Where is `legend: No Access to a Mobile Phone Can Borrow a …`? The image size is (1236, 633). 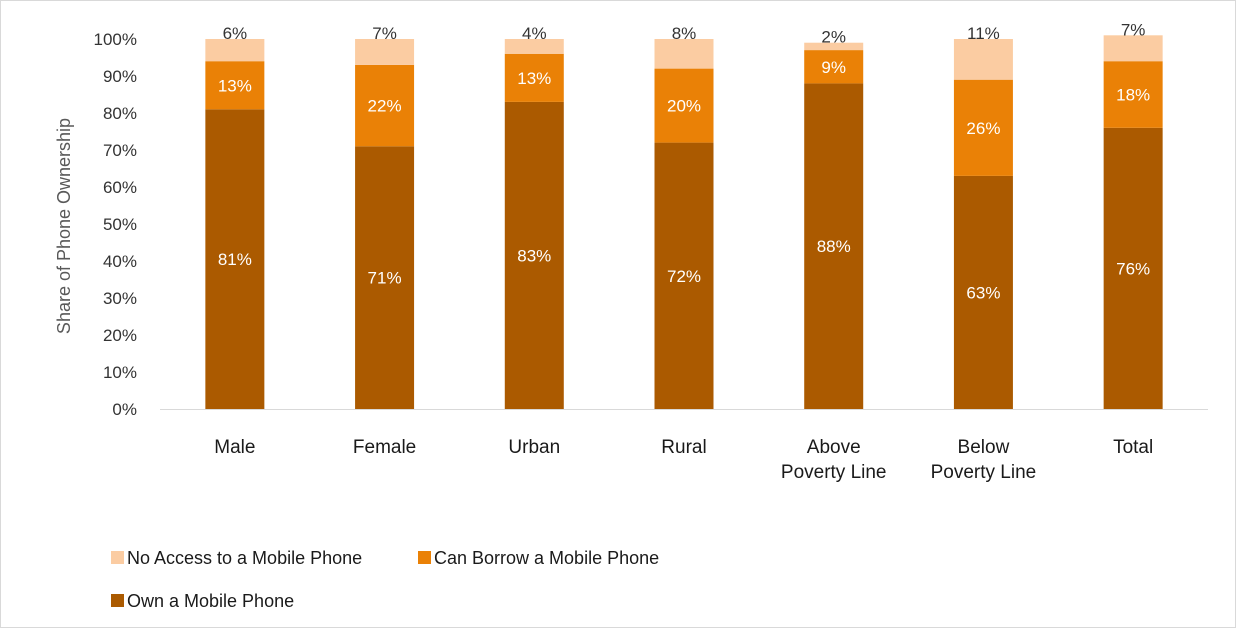
legend: No Access to a Mobile Phone Can Borrow a … is located at coordinates (385, 579).